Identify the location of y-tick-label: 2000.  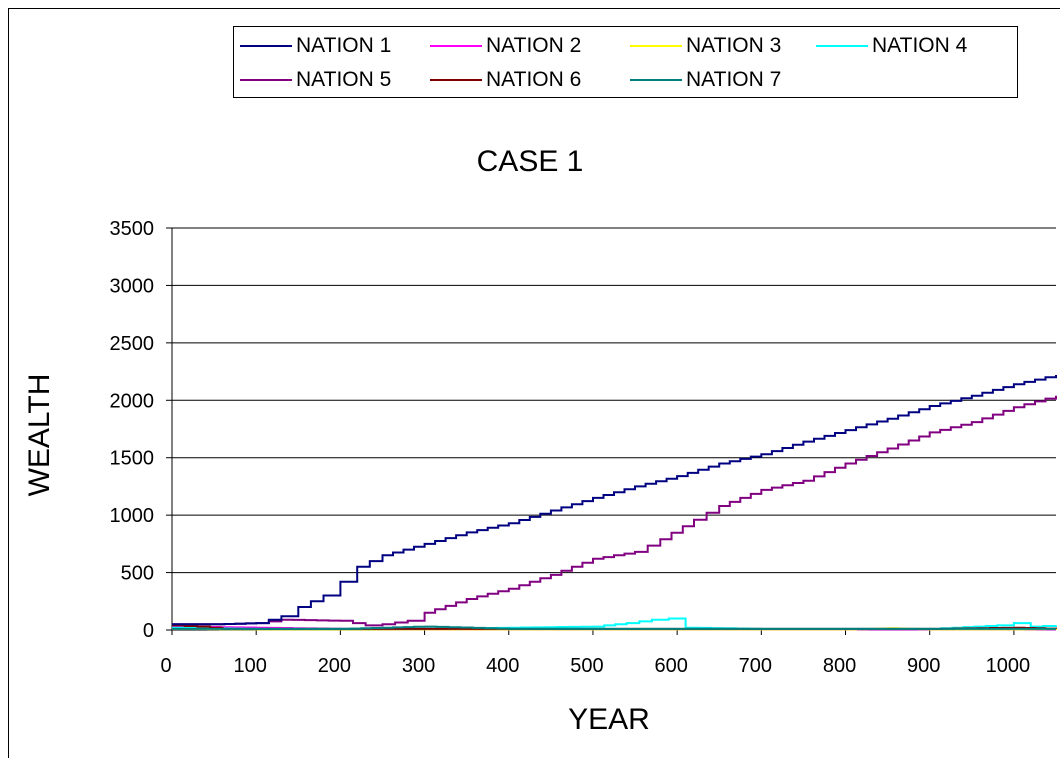
(132, 401).